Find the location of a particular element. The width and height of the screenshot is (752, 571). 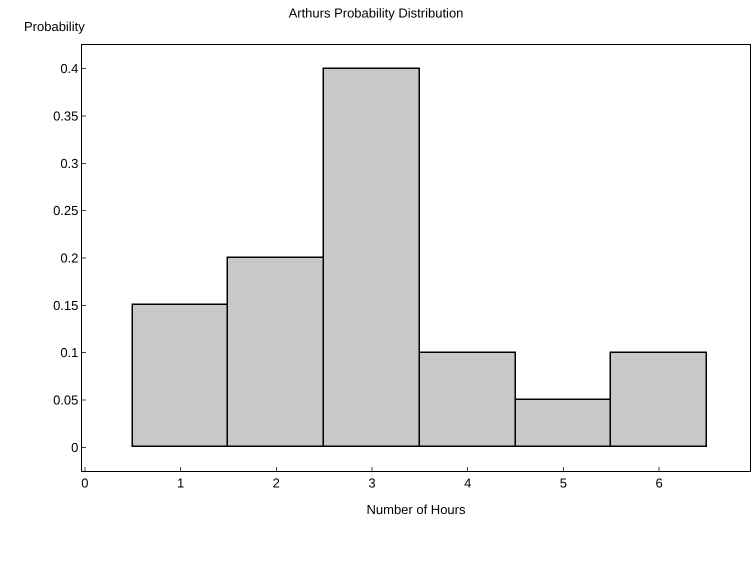

x-axis-title: Number of Hours is located at coordinates (416, 510).